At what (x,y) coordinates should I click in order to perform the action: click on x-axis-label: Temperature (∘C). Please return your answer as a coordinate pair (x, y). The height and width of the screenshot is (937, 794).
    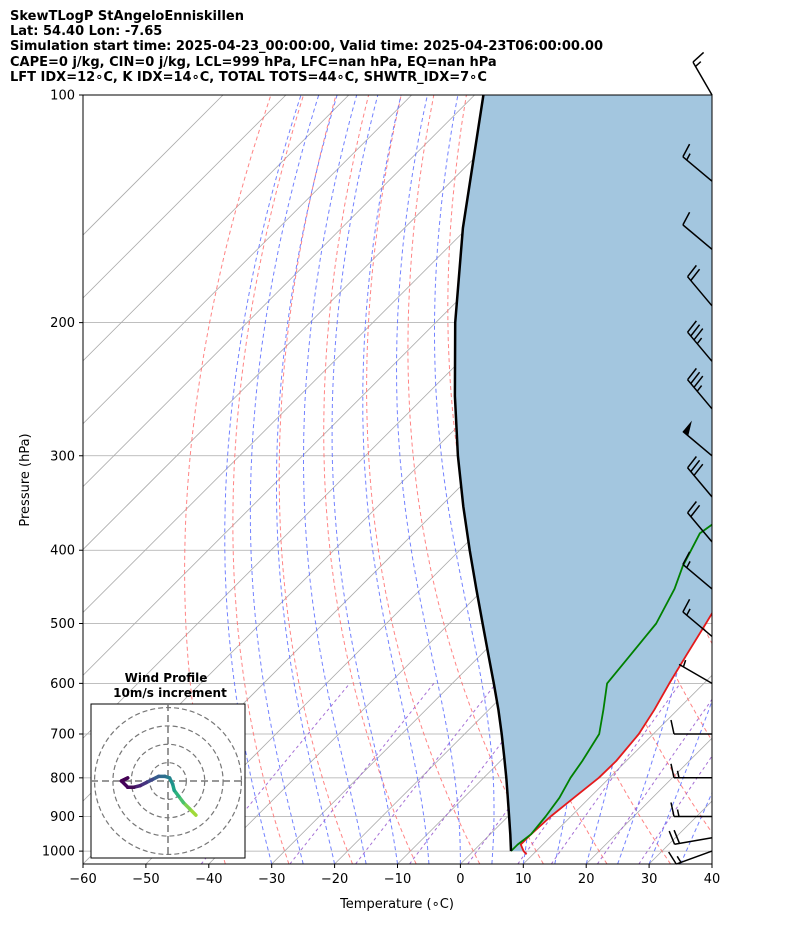
    Looking at the image, I should click on (396, 904).